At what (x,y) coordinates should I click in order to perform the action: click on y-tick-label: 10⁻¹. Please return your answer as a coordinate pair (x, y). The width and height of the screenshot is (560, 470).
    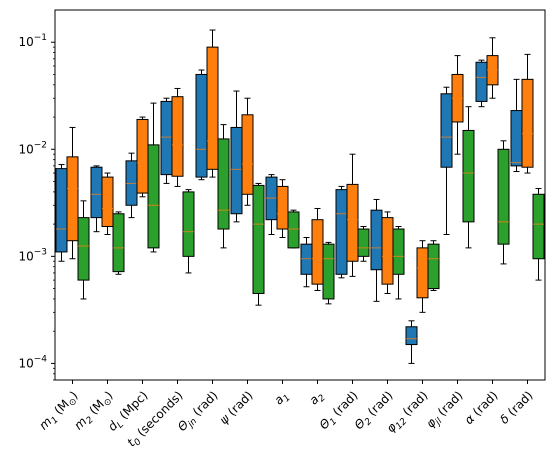
    Looking at the image, I should click on (32, 41).